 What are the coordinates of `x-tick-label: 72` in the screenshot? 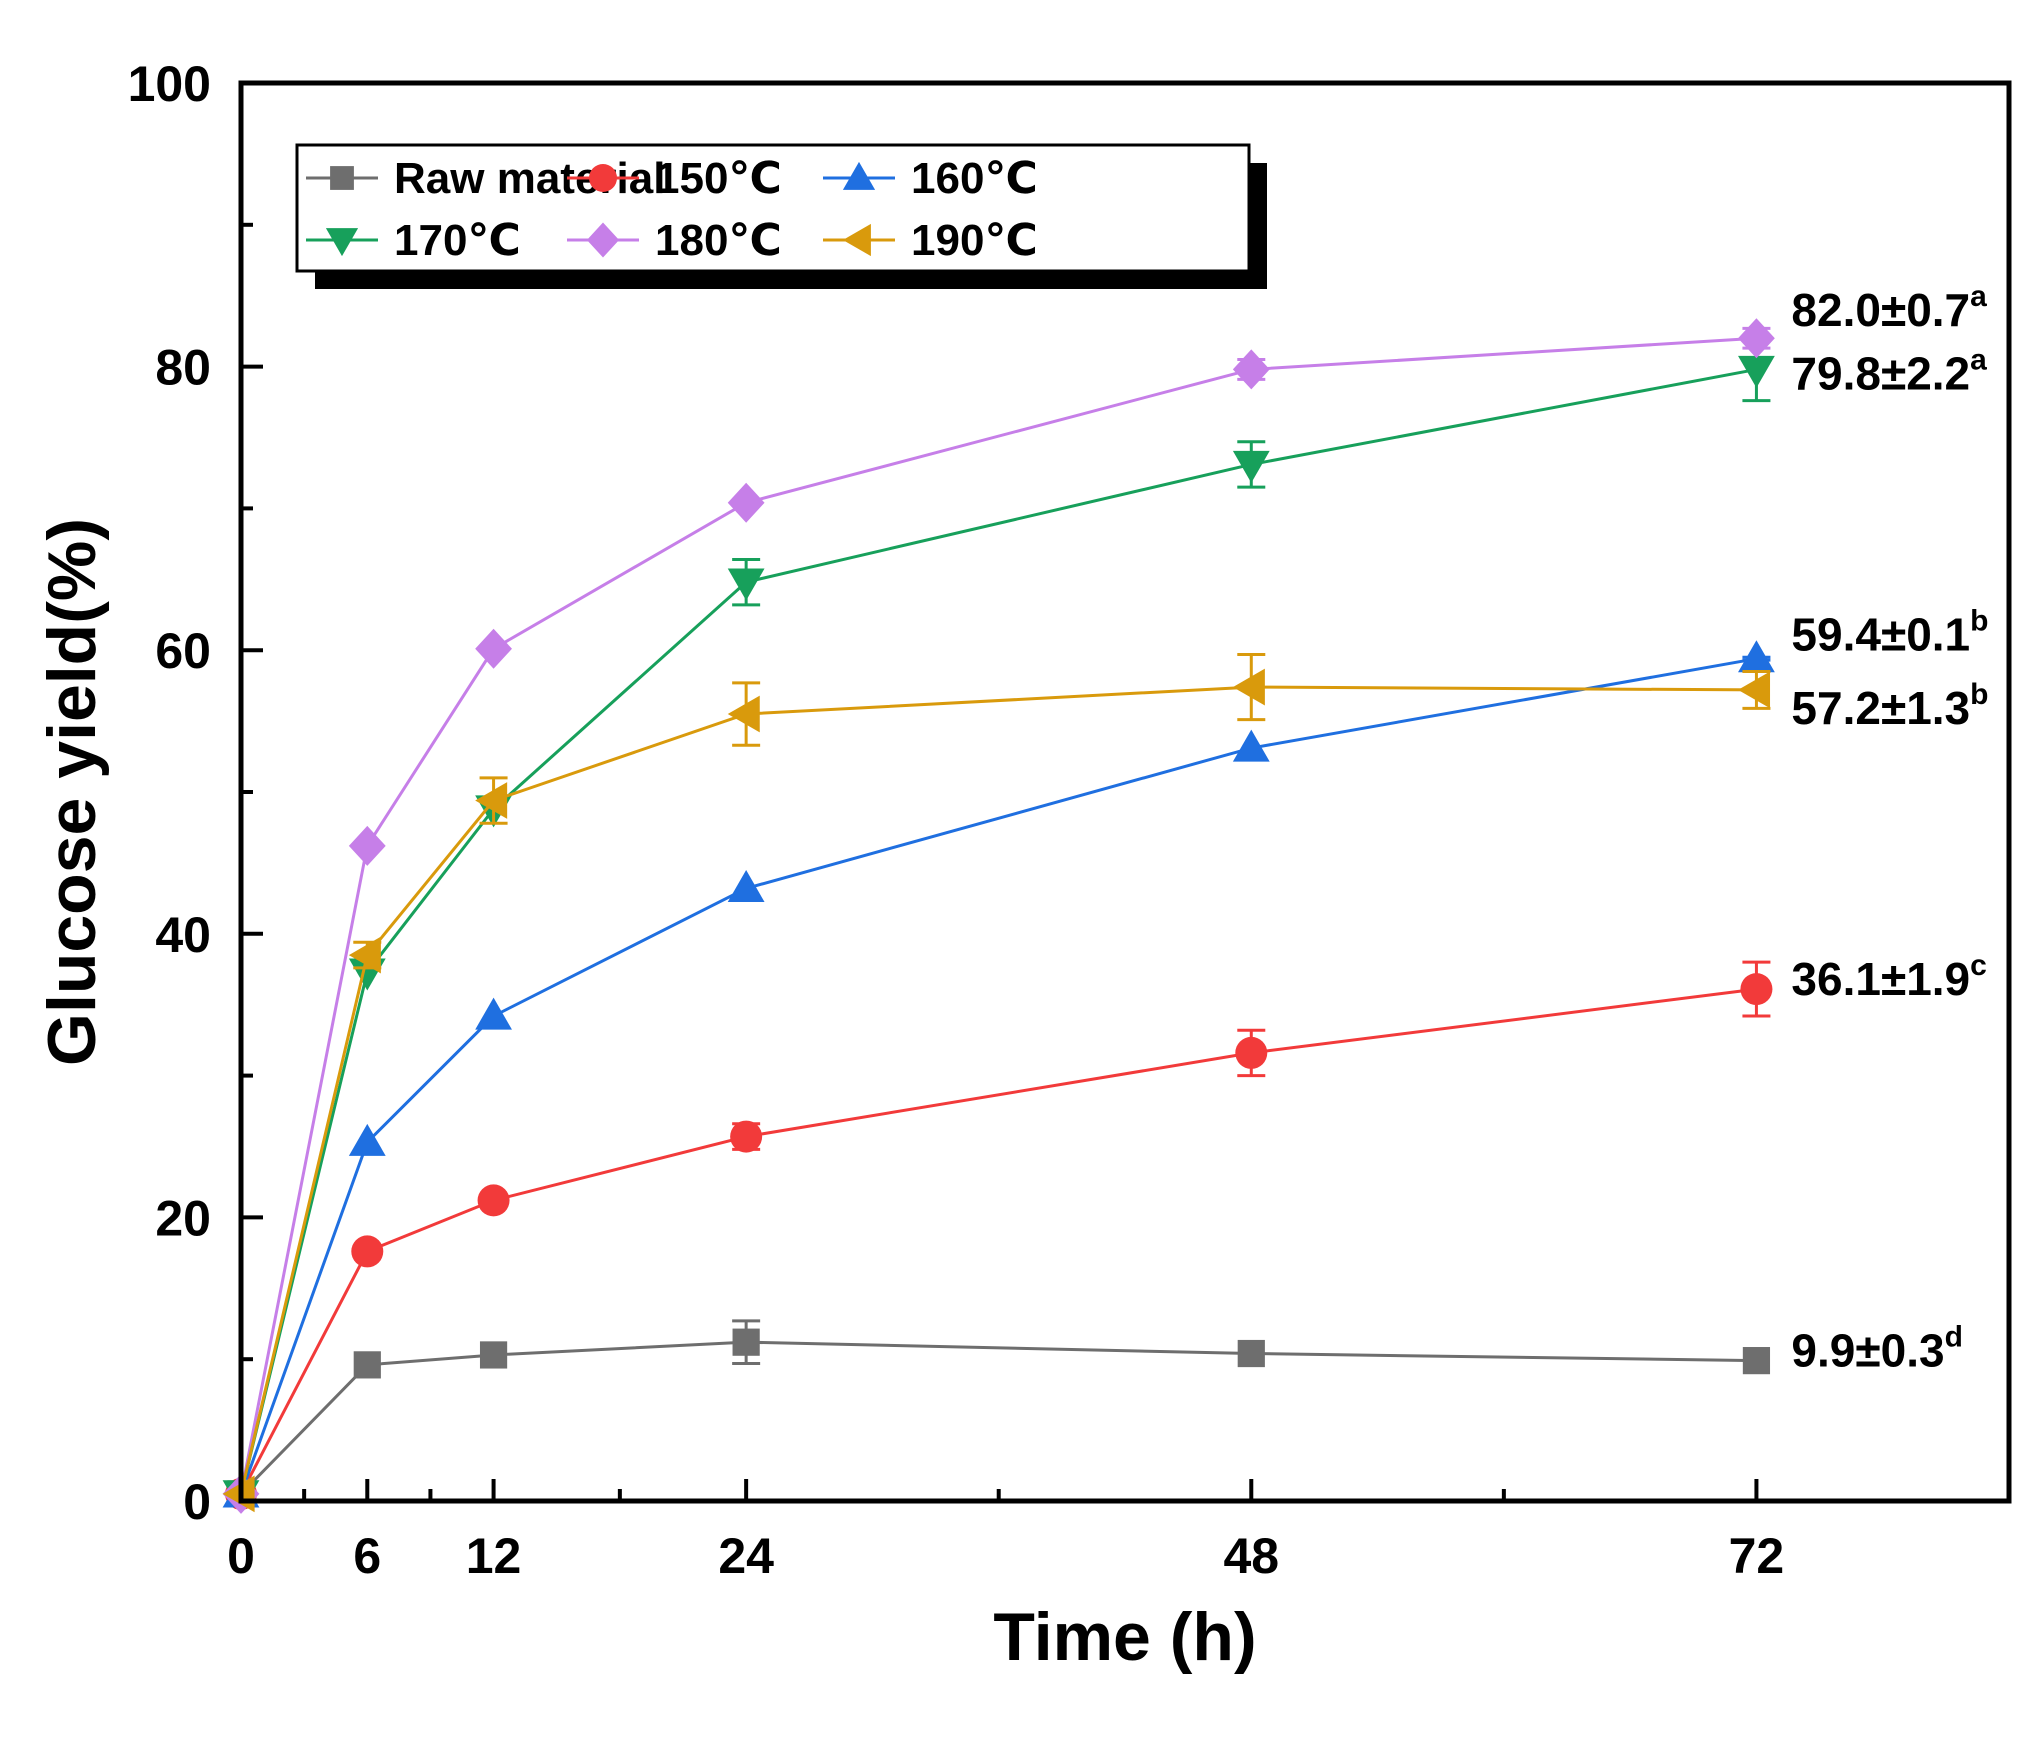 It's located at (1757, 1556).